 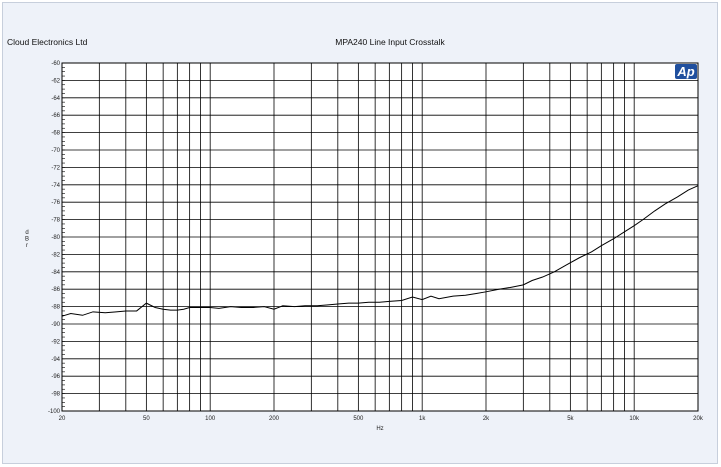 I want to click on x-tick-label: 20, so click(x=62, y=419).